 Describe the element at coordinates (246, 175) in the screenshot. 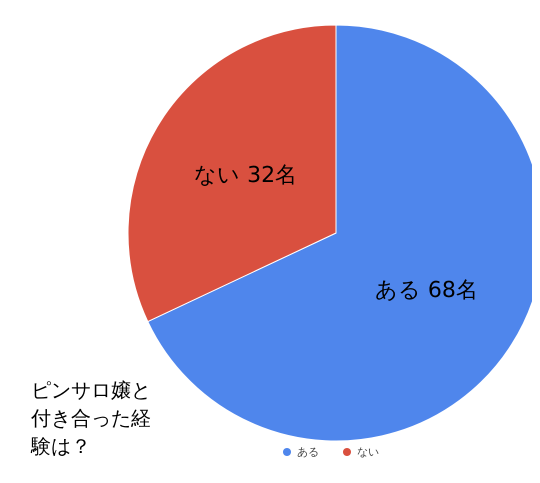

I see `data-label: ない 32名` at that location.